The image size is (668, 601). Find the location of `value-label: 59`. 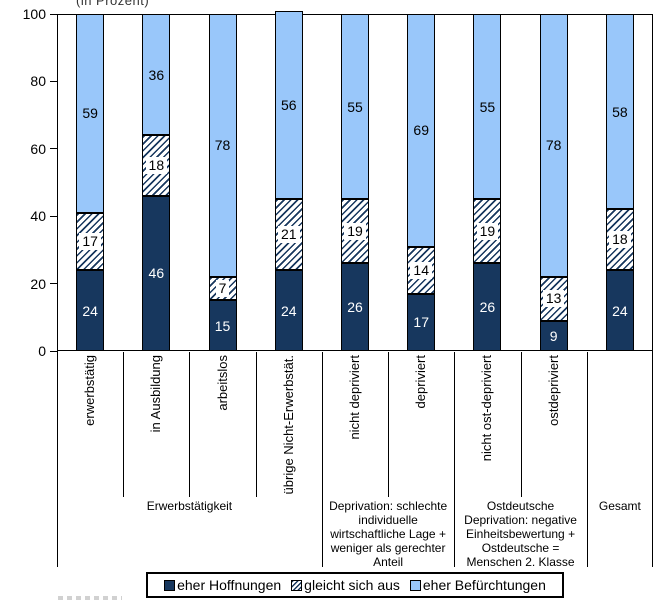

value-label: 59 is located at coordinates (90, 113).